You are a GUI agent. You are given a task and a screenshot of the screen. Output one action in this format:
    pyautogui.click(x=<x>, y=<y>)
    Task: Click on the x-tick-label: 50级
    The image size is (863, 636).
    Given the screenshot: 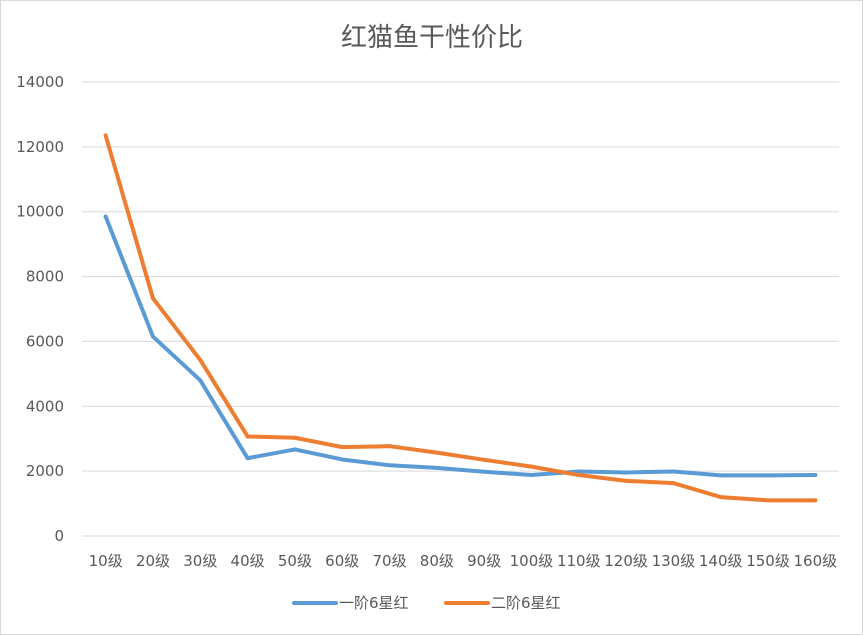 What is the action you would take?
    pyautogui.click(x=295, y=561)
    